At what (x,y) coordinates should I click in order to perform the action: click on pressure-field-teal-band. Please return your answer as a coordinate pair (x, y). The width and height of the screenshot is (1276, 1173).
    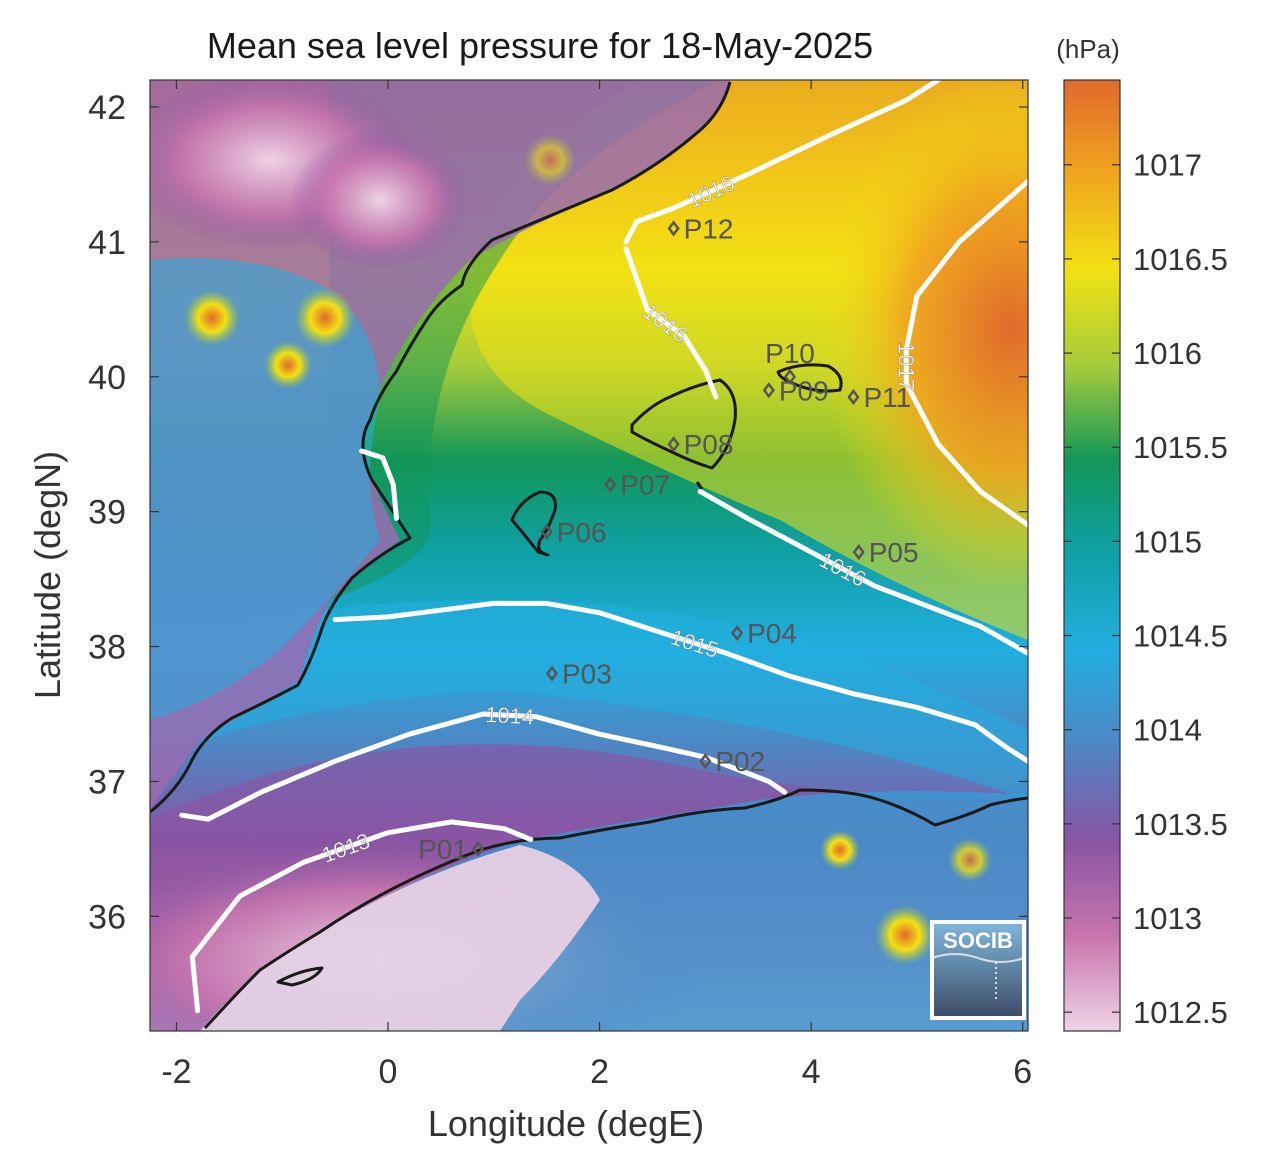
    Looking at the image, I should click on (589, 700).